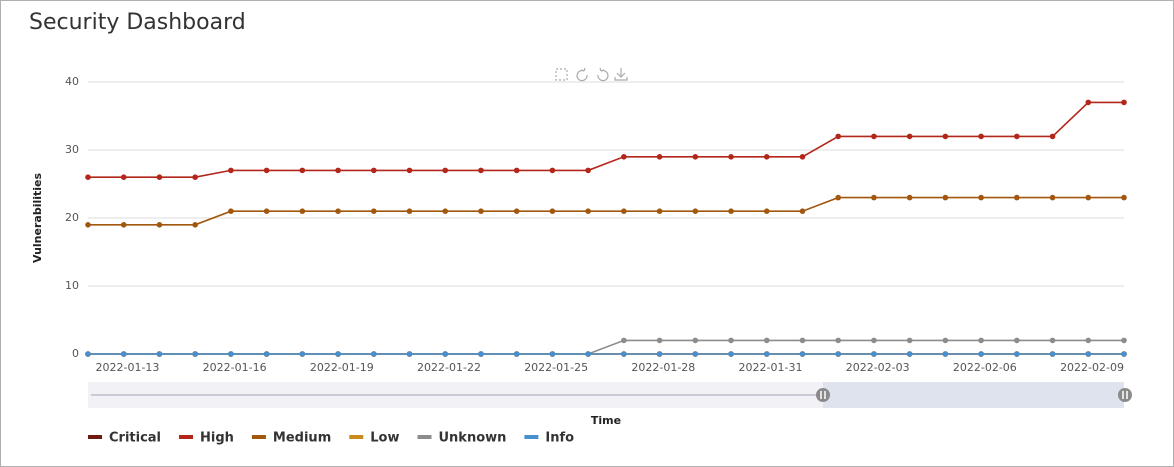  Describe the element at coordinates (878, 367) in the screenshot. I see `x-tick-label: 2022-02-03` at that location.